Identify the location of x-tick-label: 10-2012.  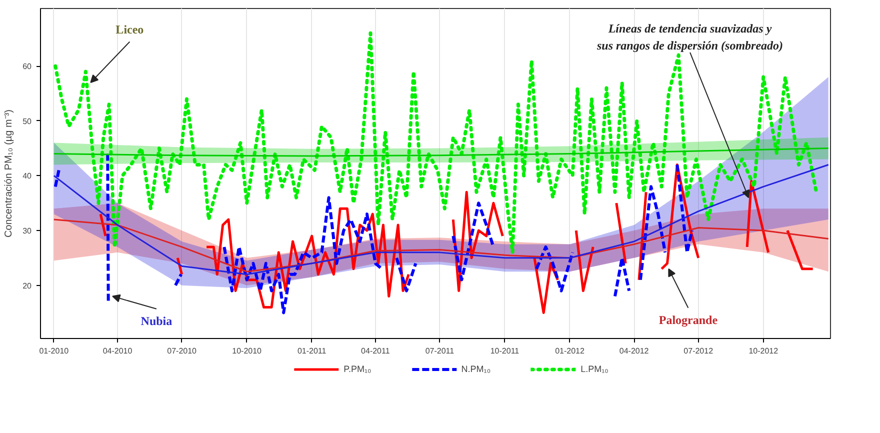
(763, 351).